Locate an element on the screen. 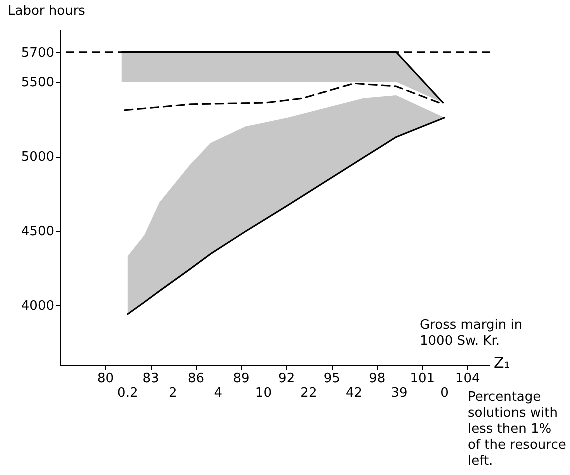 The width and height of the screenshot is (570, 475). text: 4 is located at coordinates (218, 393).